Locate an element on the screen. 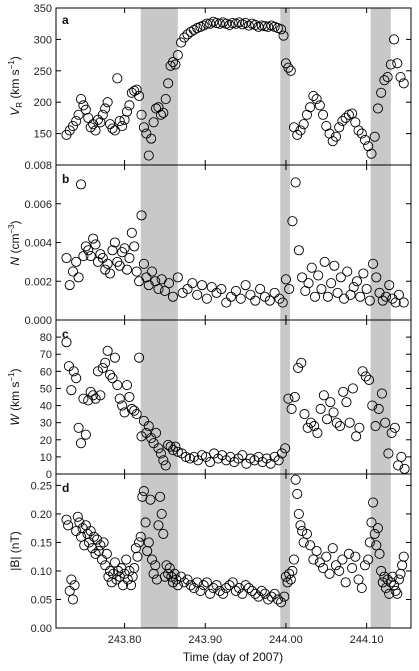 This screenshot has height=671, width=419. panel-letter-a: a is located at coordinates (65, 20).